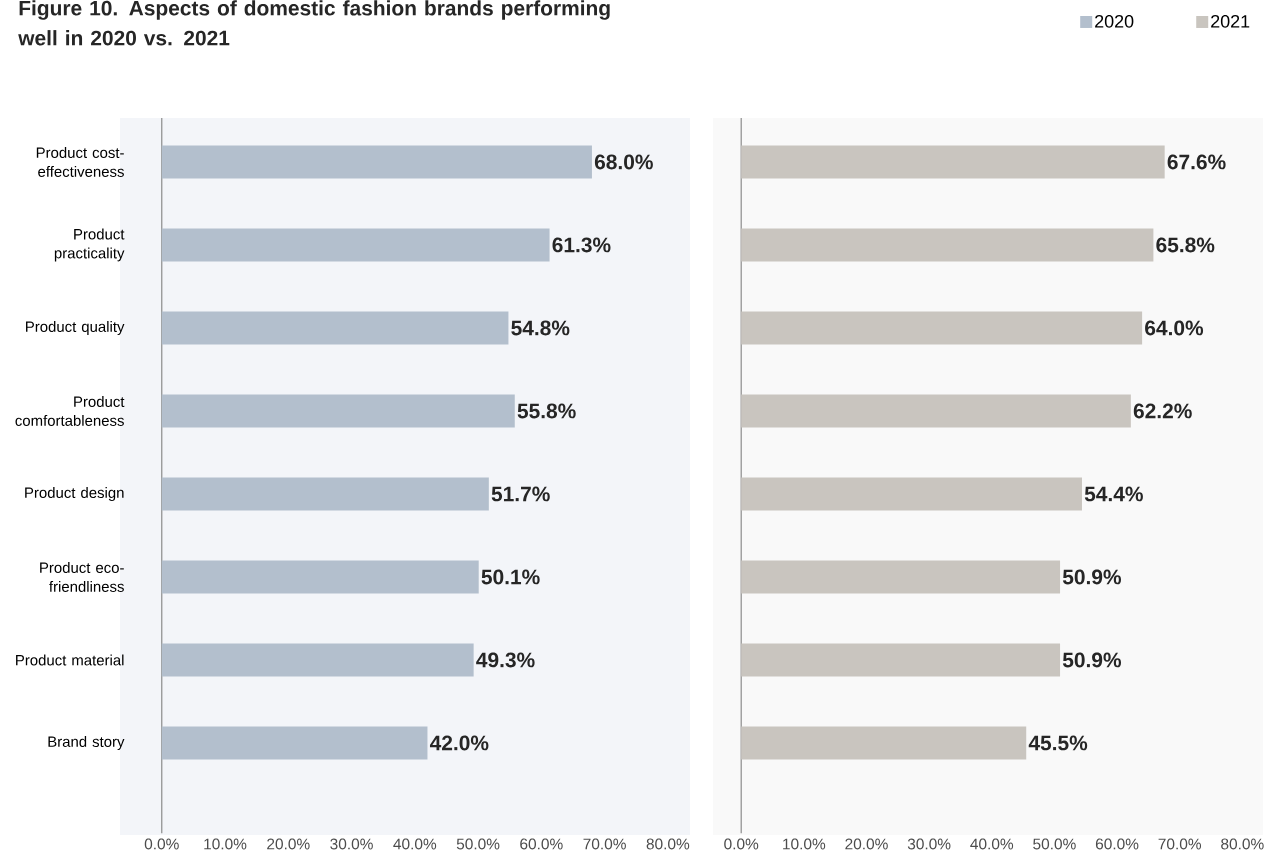 The height and width of the screenshot is (864, 1268). Describe the element at coordinates (1113, 494) in the screenshot. I see `data-label: 54.4%` at that location.